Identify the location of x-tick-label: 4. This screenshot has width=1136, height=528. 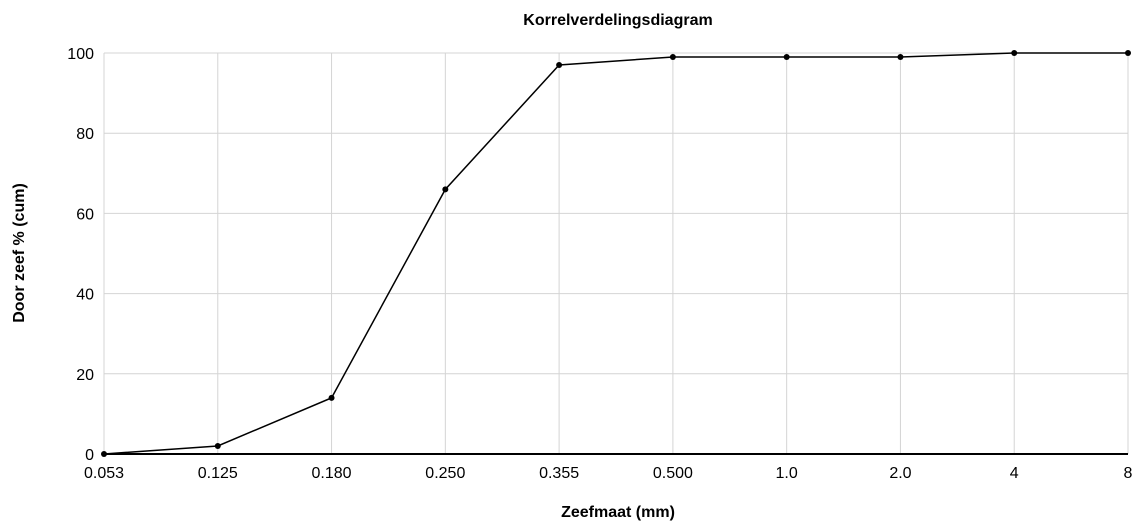
(1014, 473).